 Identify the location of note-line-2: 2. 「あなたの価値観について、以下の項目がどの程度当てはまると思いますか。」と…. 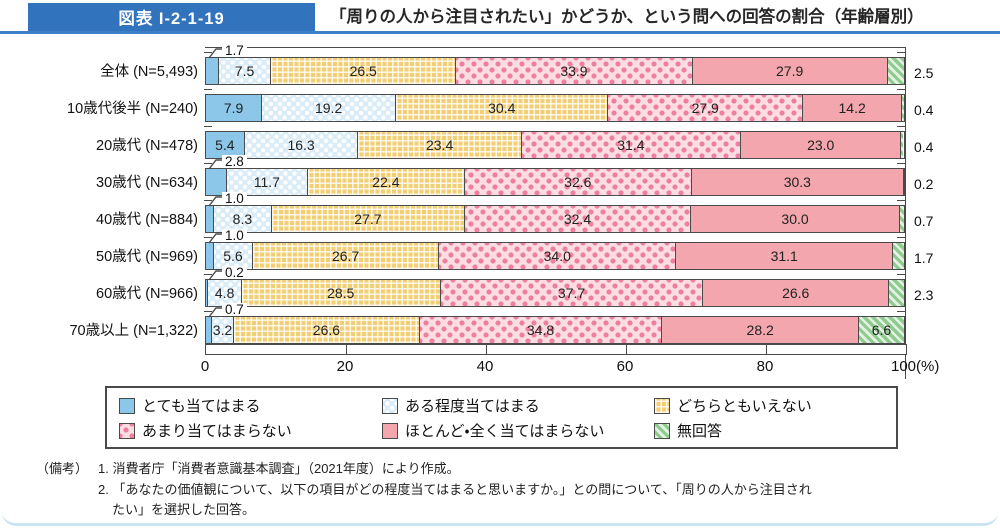
(455, 489).